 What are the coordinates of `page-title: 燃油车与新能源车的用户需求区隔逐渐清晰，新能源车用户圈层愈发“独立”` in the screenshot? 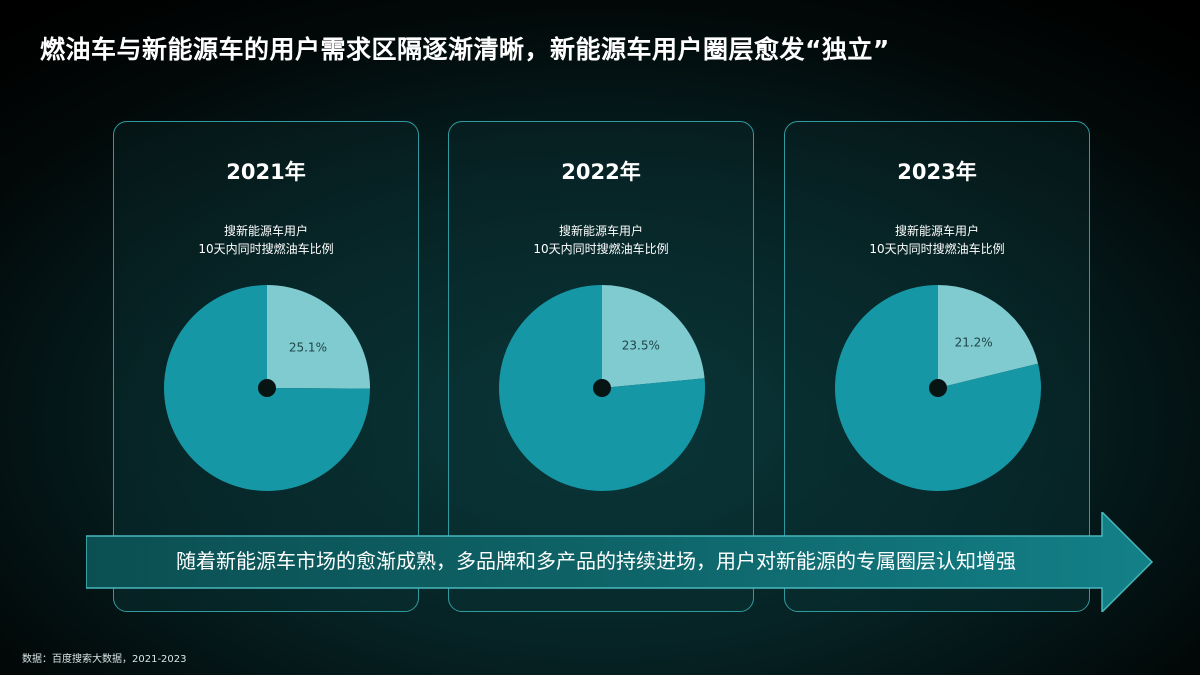 It's located at (465, 49).